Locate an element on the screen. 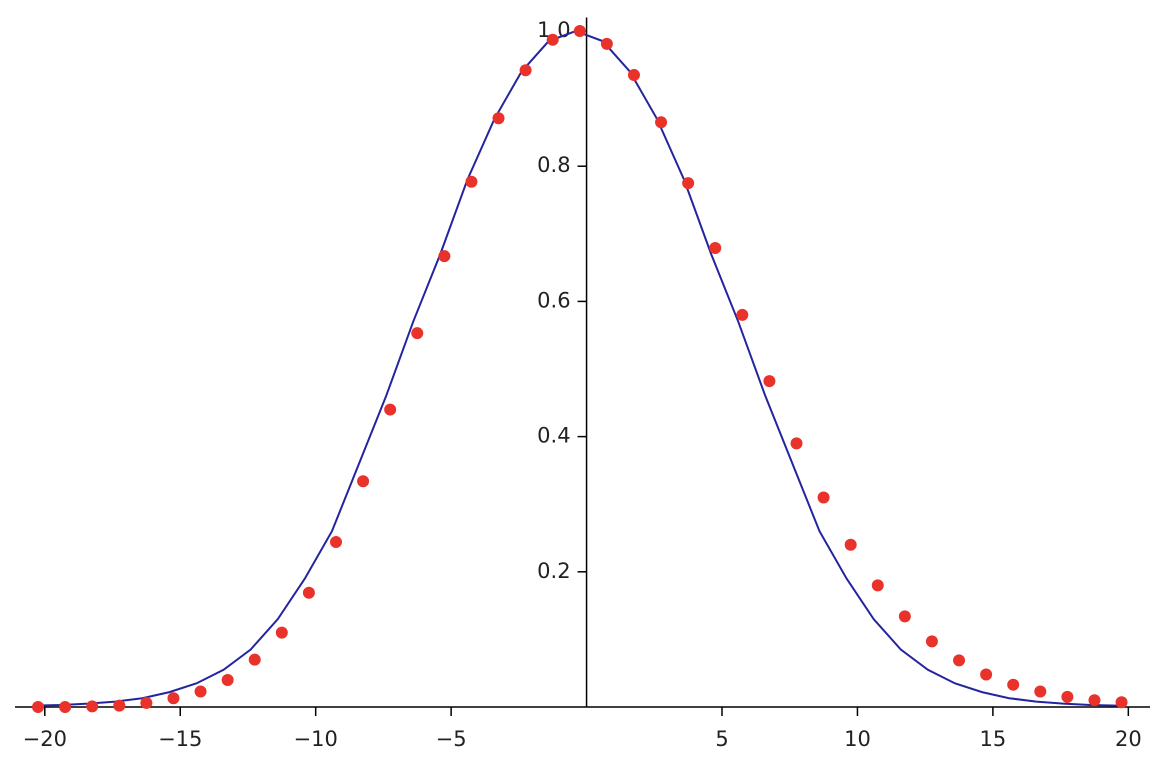  x-tick-label: −5 is located at coordinates (451, 739).